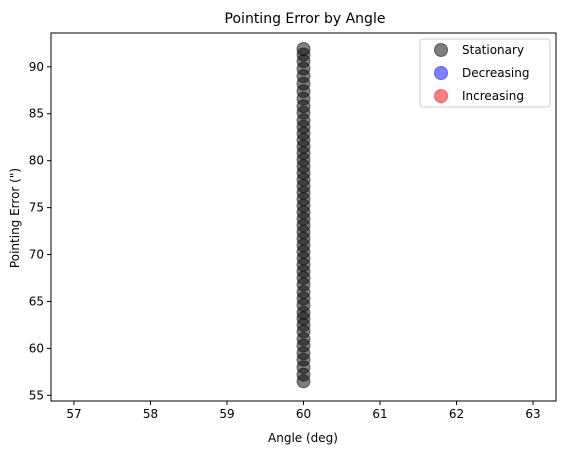  What do you see at coordinates (441, 96) in the screenshot?
I see `legend-marker-increasing` at bounding box center [441, 96].